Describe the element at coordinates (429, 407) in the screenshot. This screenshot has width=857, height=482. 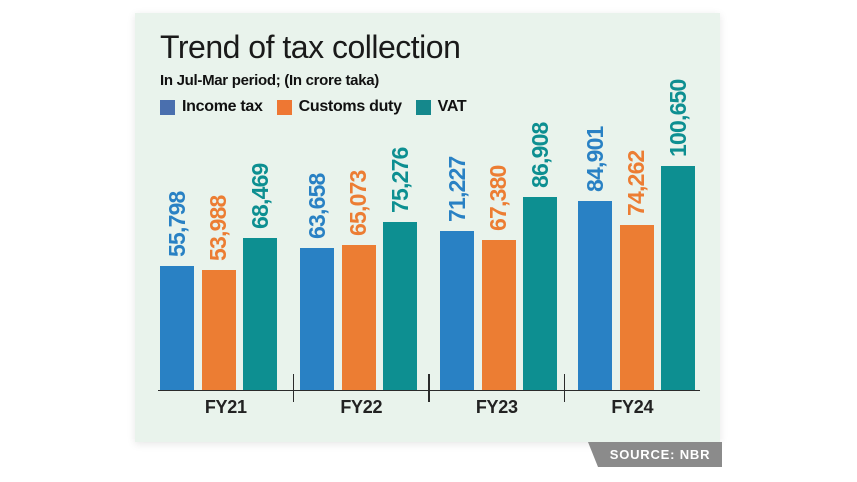
I see `x-axis-labels: FY21 FY22 FY23 FY24` at that location.